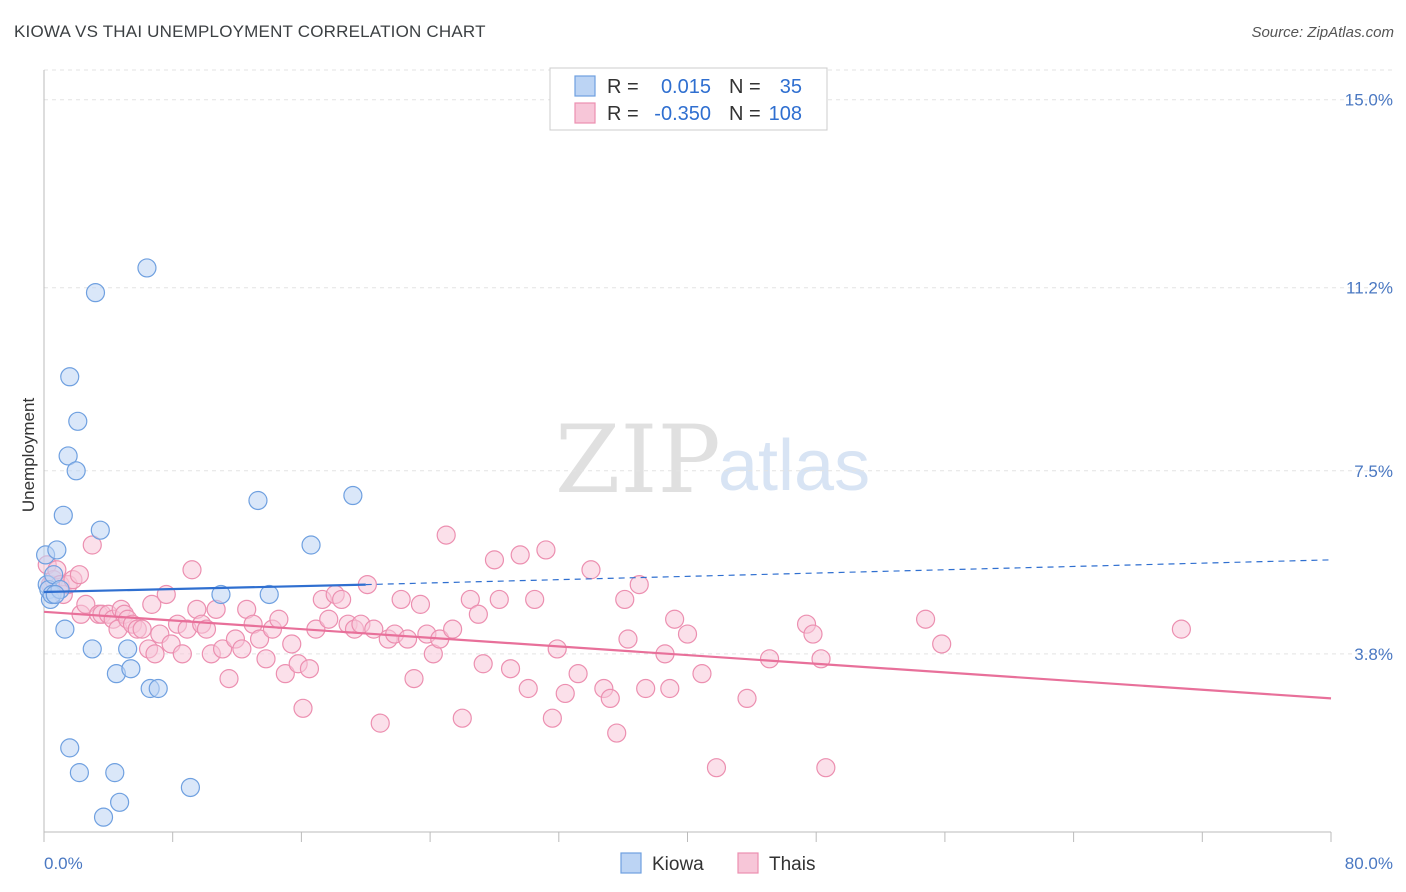 The image size is (1406, 892). What do you see at coordinates (585, 86) in the screenshot?
I see `legend-kiowa-swatch` at bounding box center [585, 86].